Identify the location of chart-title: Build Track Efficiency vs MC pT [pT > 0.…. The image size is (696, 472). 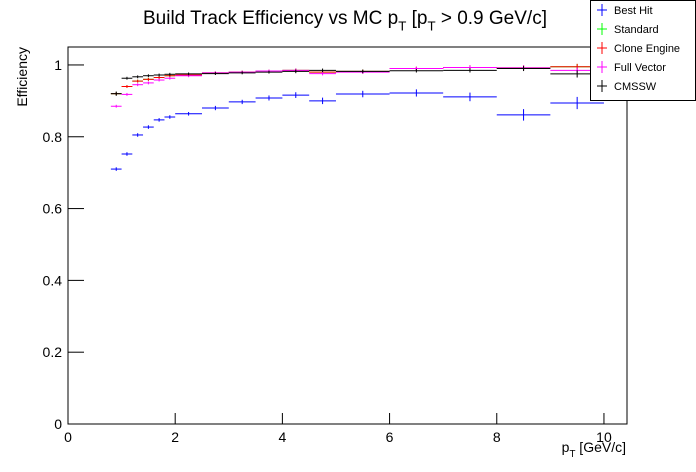
(345, 21).